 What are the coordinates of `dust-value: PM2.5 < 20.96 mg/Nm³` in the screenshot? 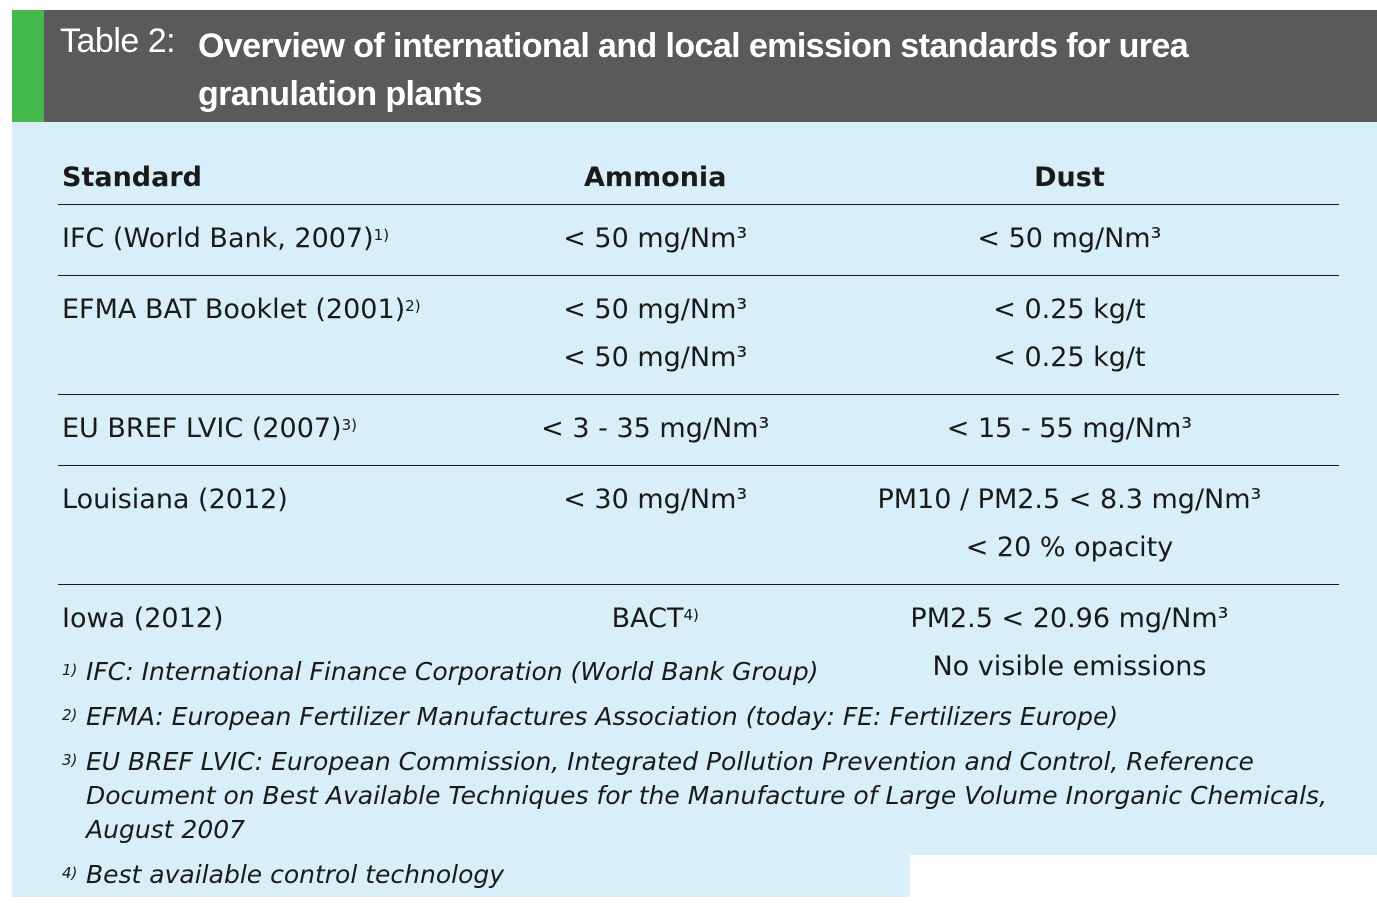 It's located at (1069, 618).